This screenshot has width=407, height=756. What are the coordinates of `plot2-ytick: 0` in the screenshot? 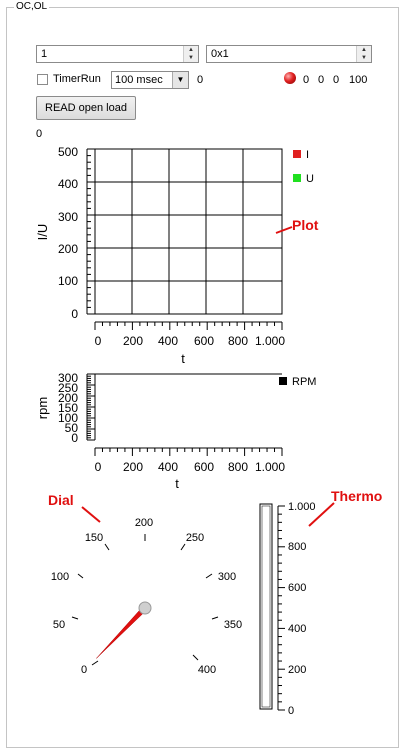 It's located at (74, 438).